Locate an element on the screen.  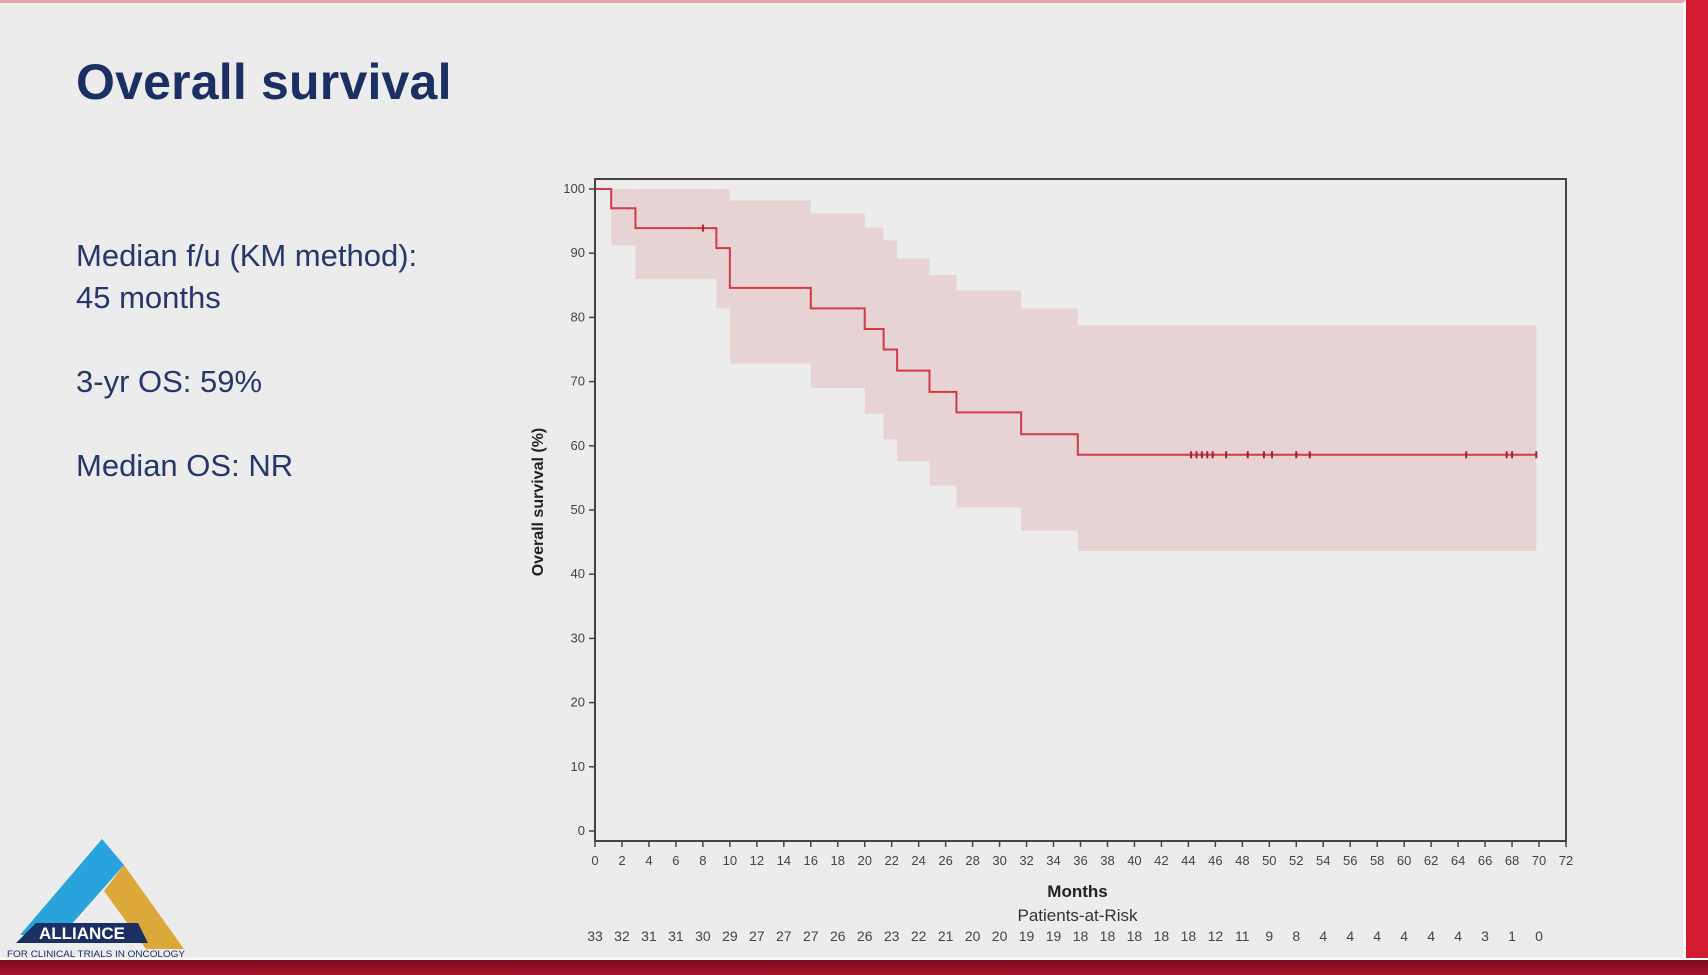
x-tick-label: 4 is located at coordinates (648, 860).